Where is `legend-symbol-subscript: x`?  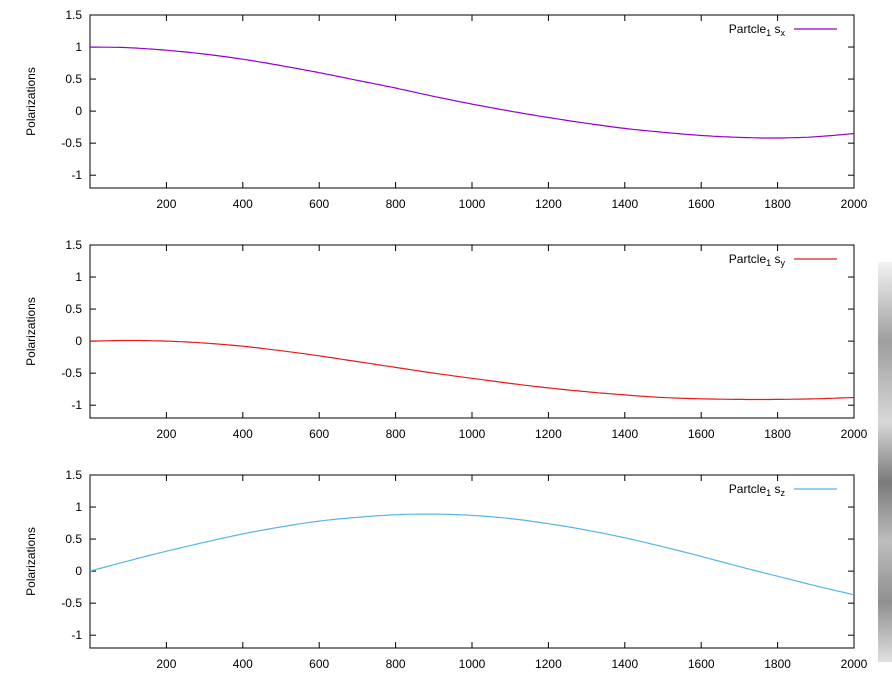
legend-symbol-subscript: x is located at coordinates (783, 33).